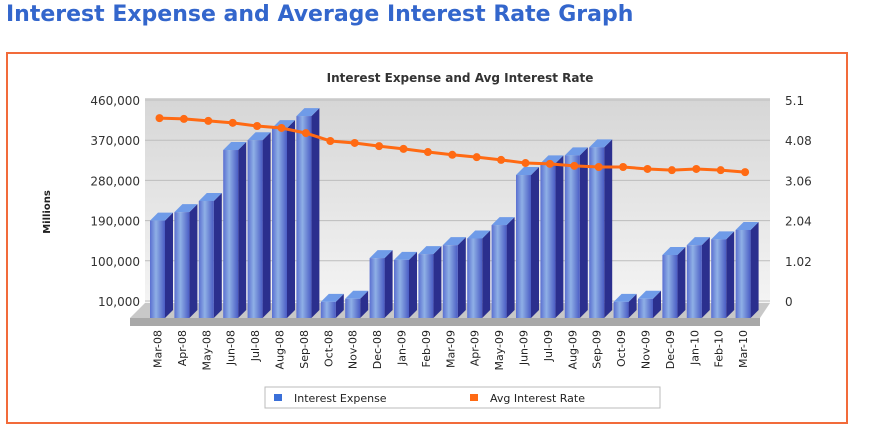 The width and height of the screenshot is (871, 439). I want to click on x-tick-label: Aug-09, so click(572, 349).